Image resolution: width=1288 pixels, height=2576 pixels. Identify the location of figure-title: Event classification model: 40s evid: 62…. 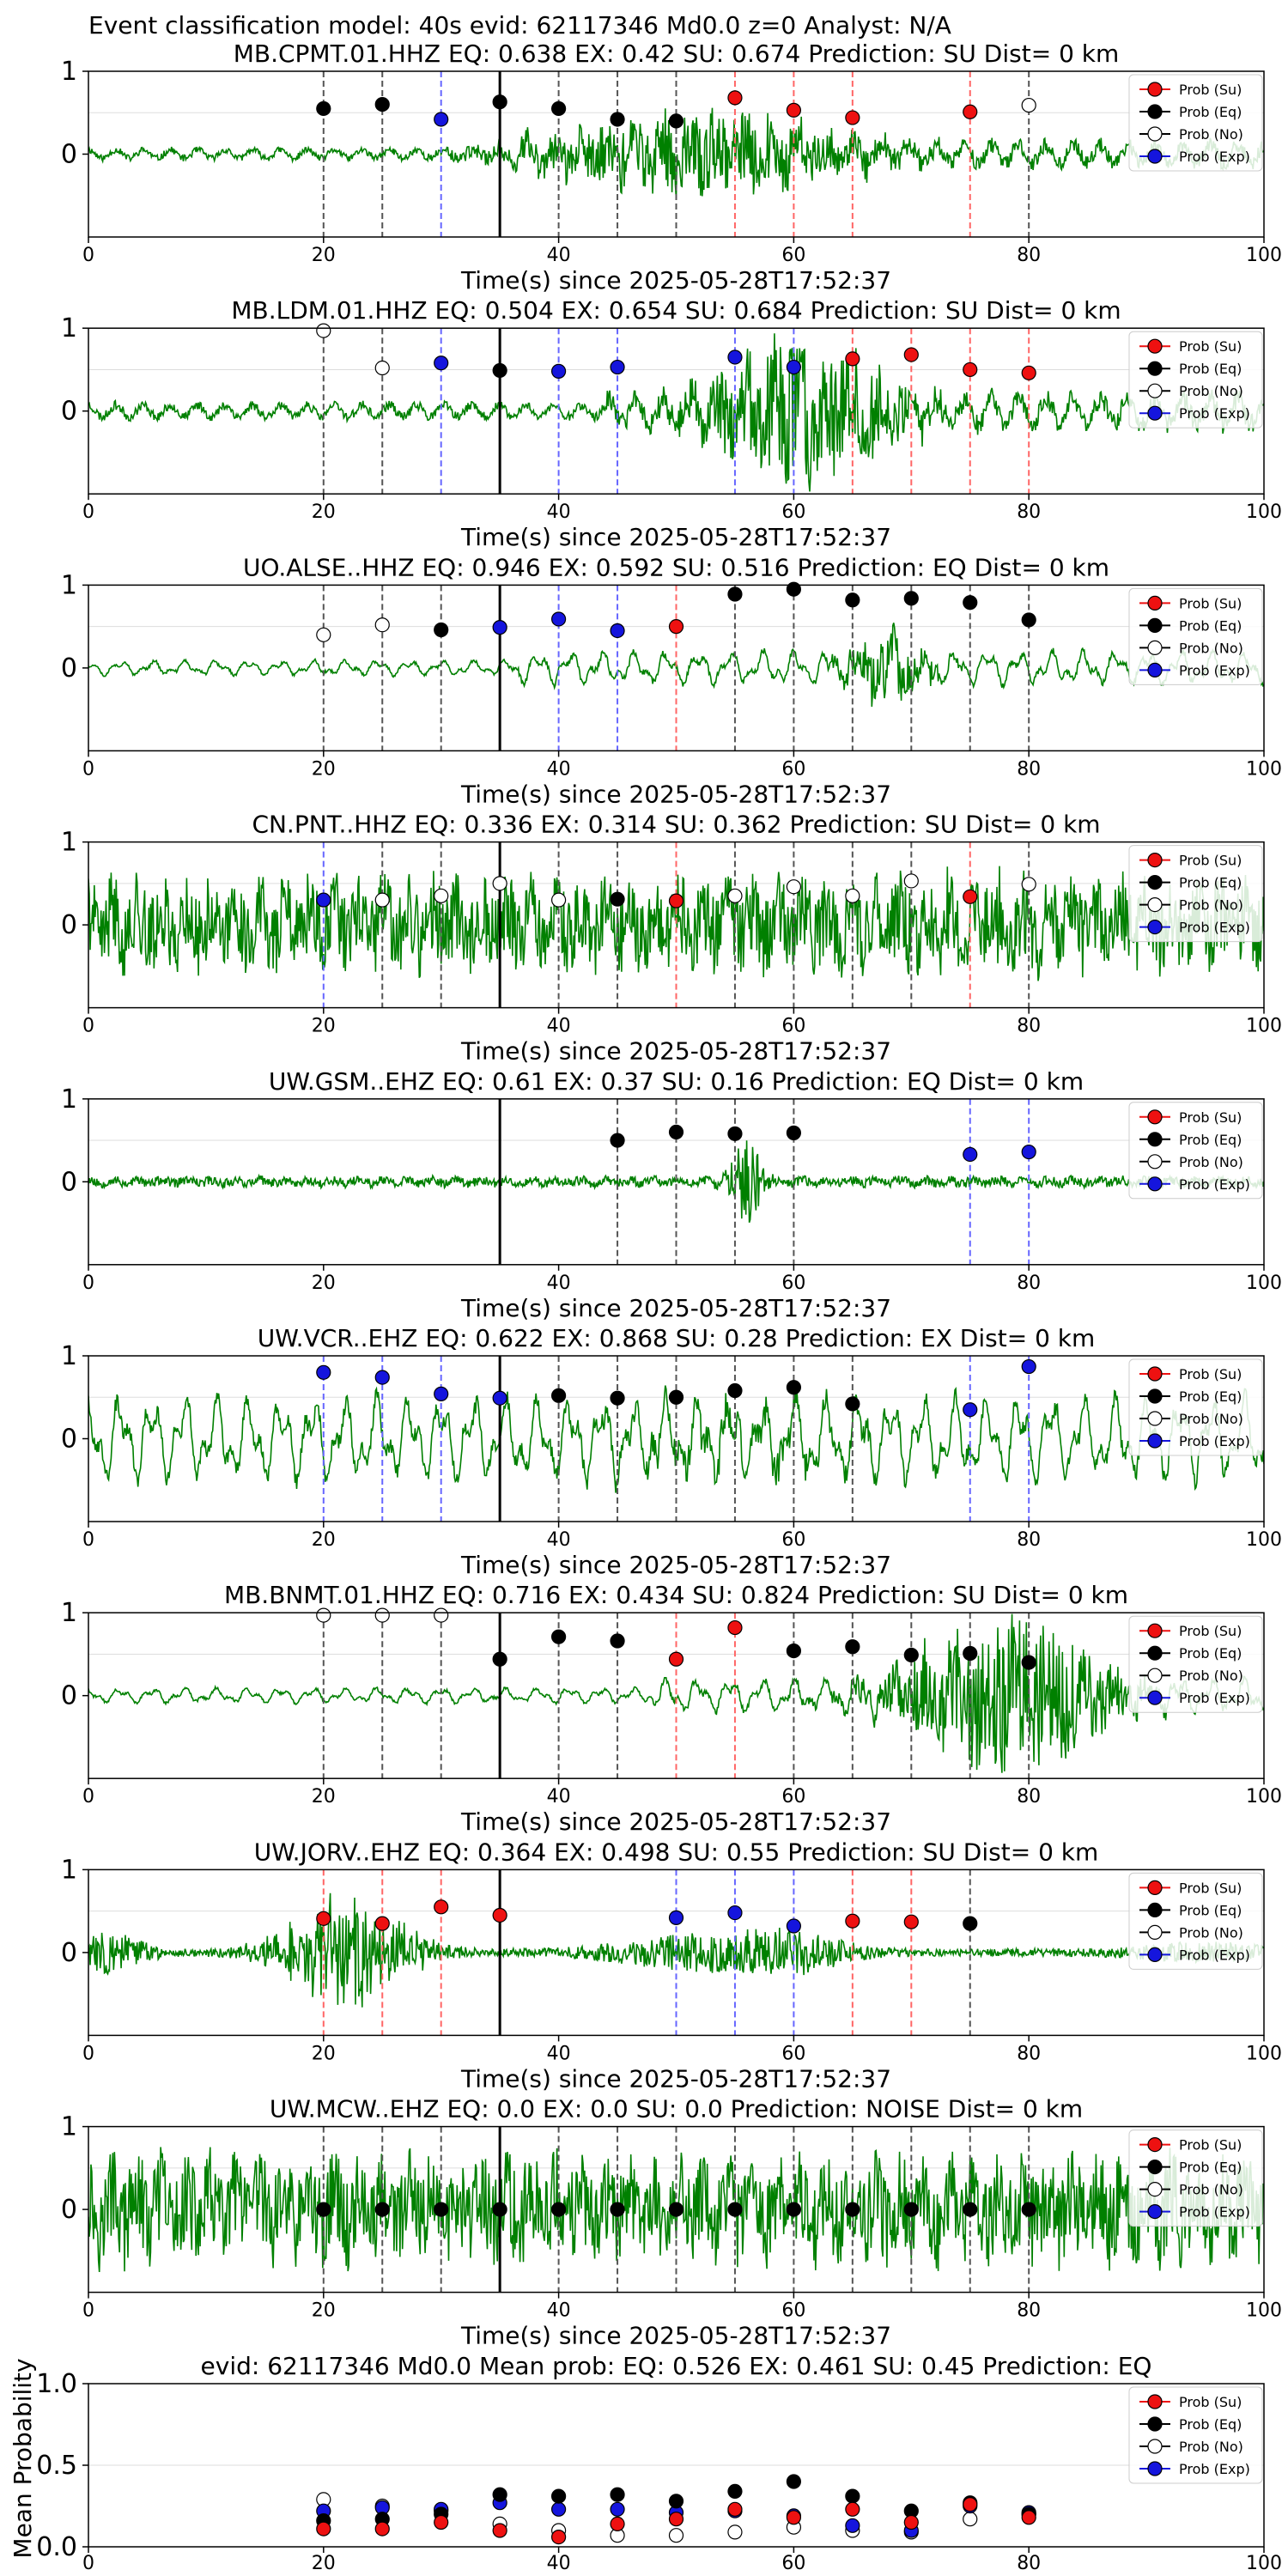
(519, 25).